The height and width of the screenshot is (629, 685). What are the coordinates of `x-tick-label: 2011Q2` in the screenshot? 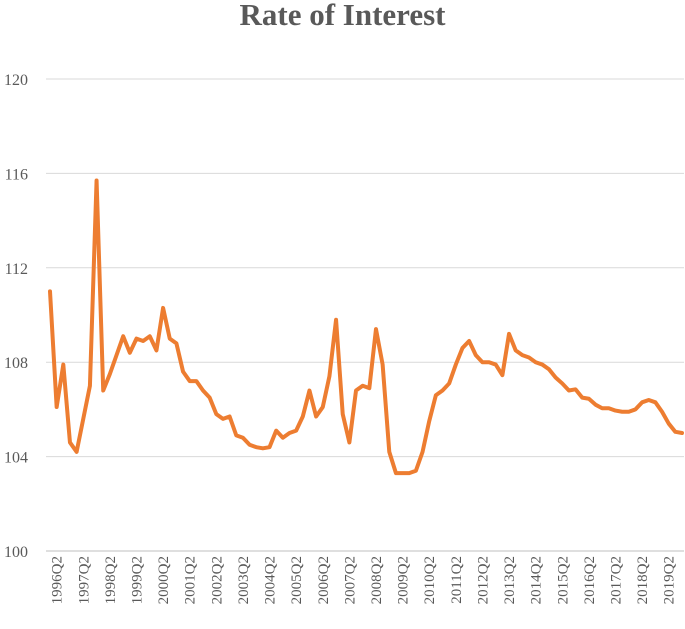 It's located at (457, 580).